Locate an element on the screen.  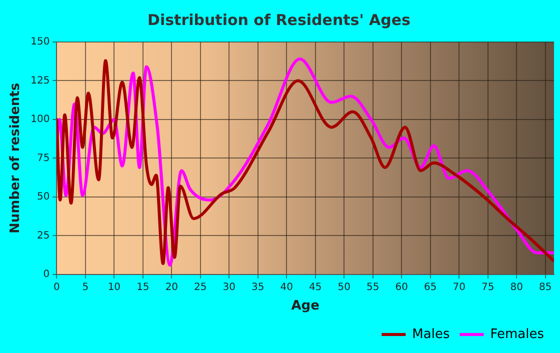
x-tick-label: 30 is located at coordinates (229, 287).